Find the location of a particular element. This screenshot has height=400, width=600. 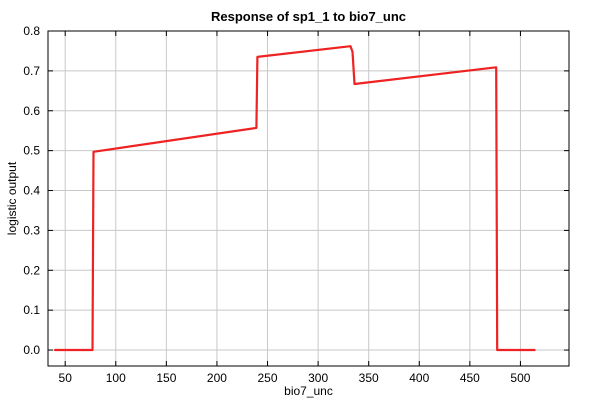

x-tick-label: 150 is located at coordinates (166, 378).